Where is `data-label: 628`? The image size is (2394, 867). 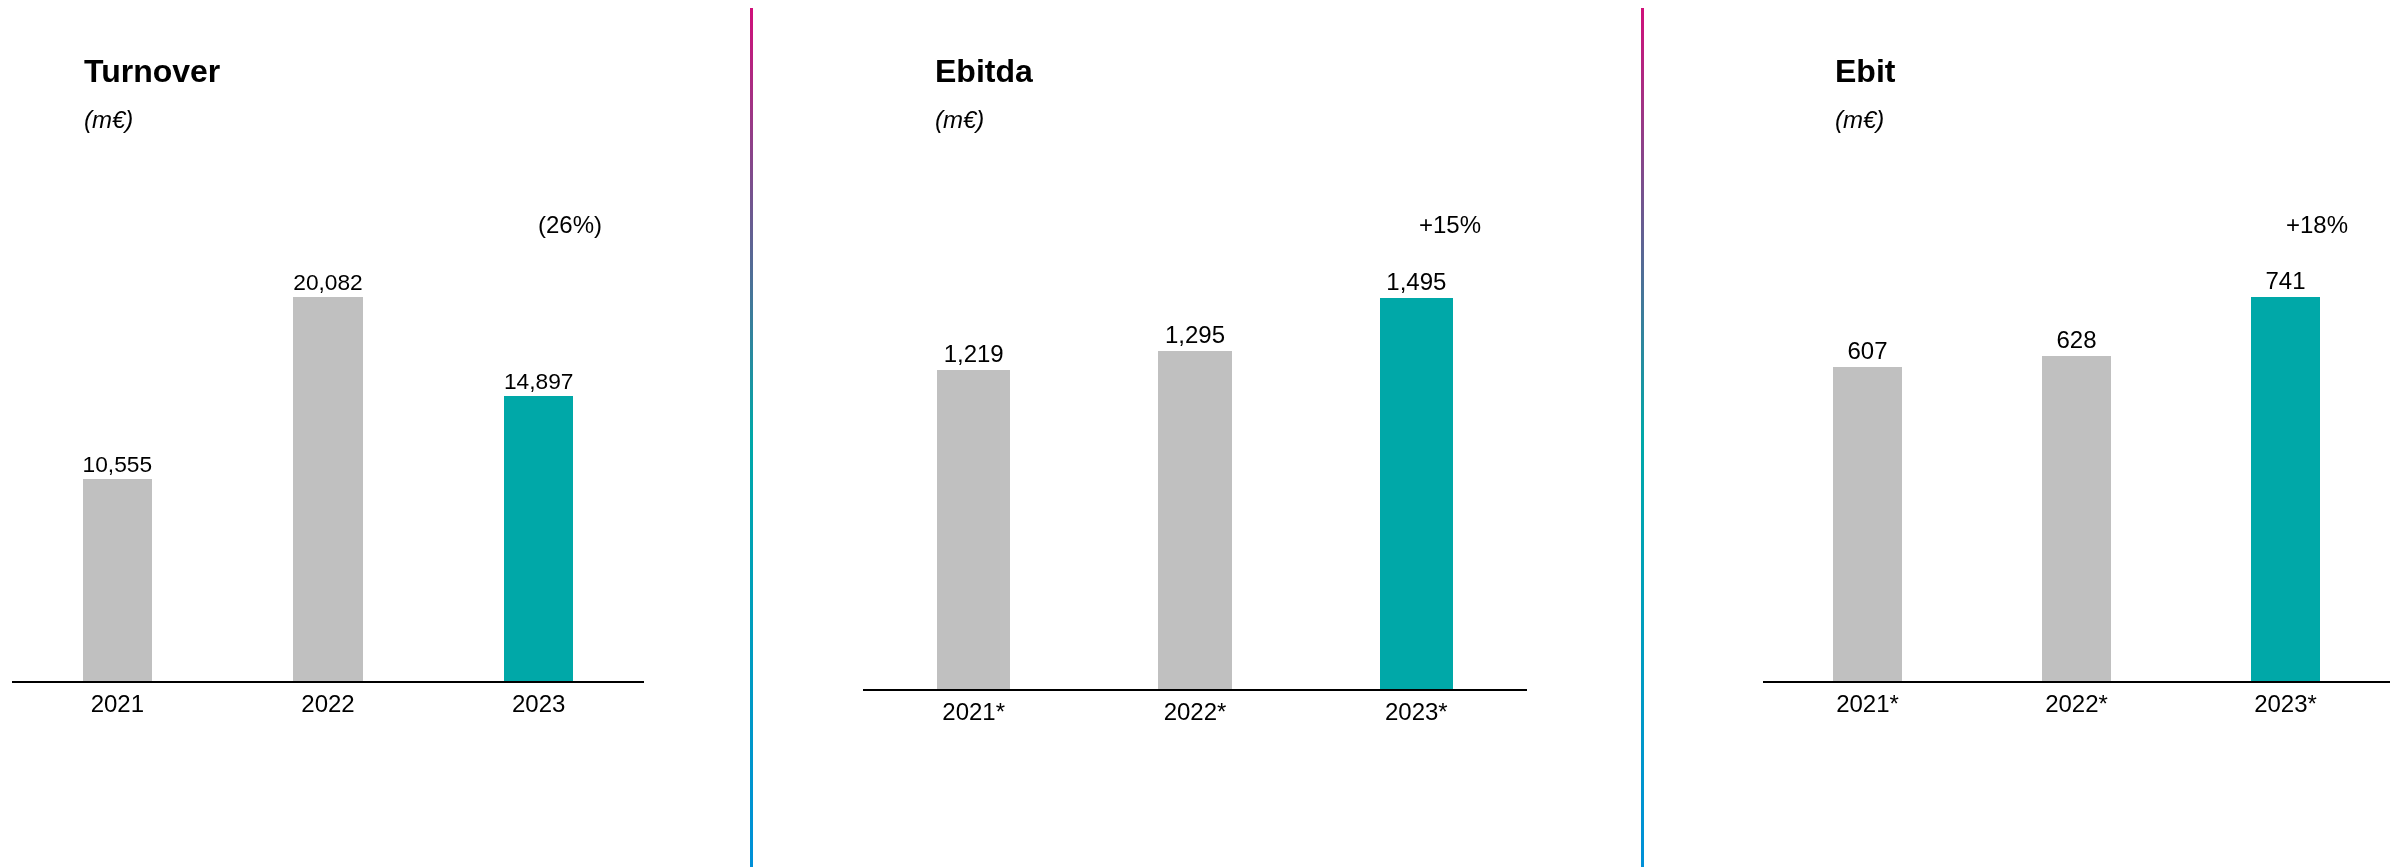 data-label: 628 is located at coordinates (2076, 339).